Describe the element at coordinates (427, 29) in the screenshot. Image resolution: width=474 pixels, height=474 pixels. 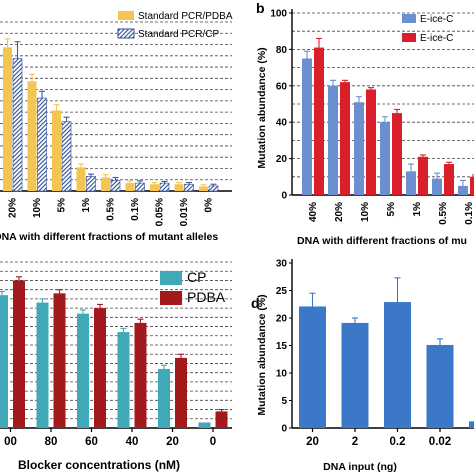
I see `panel-b-legend: E-ice-C E-ice-C` at that location.